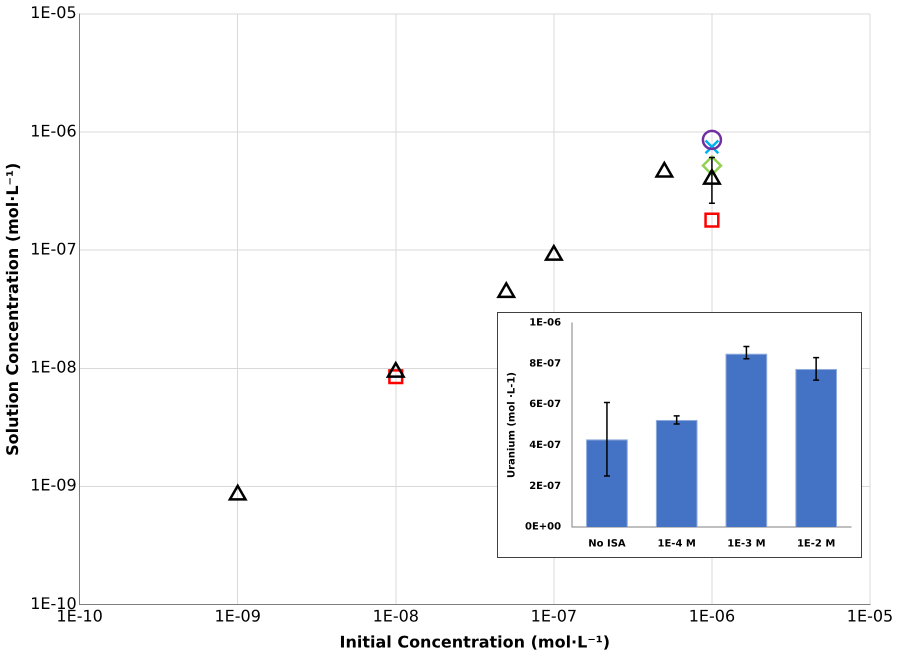 The height and width of the screenshot is (657, 900). I want to click on x-tick-label: 1E-3 M, so click(746, 544).